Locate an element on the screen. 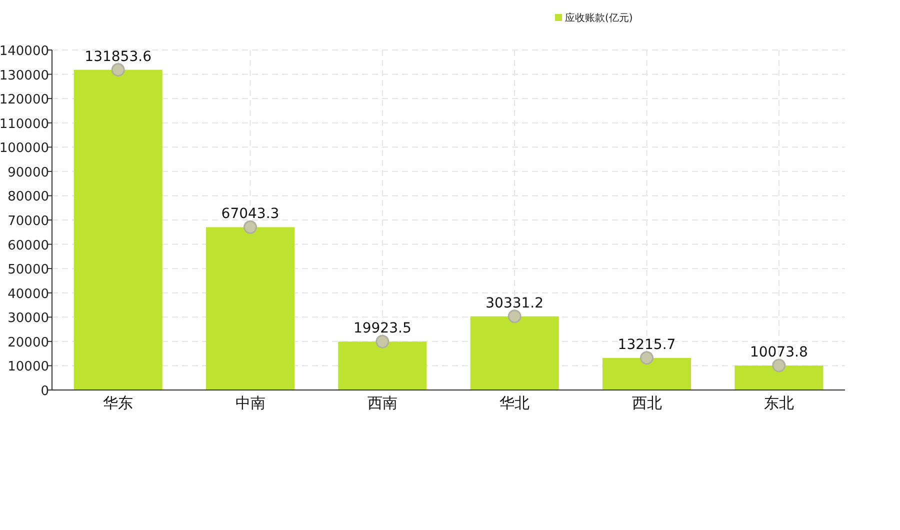 The height and width of the screenshot is (530, 900). y-tick-label: 140000 is located at coordinates (24, 51).